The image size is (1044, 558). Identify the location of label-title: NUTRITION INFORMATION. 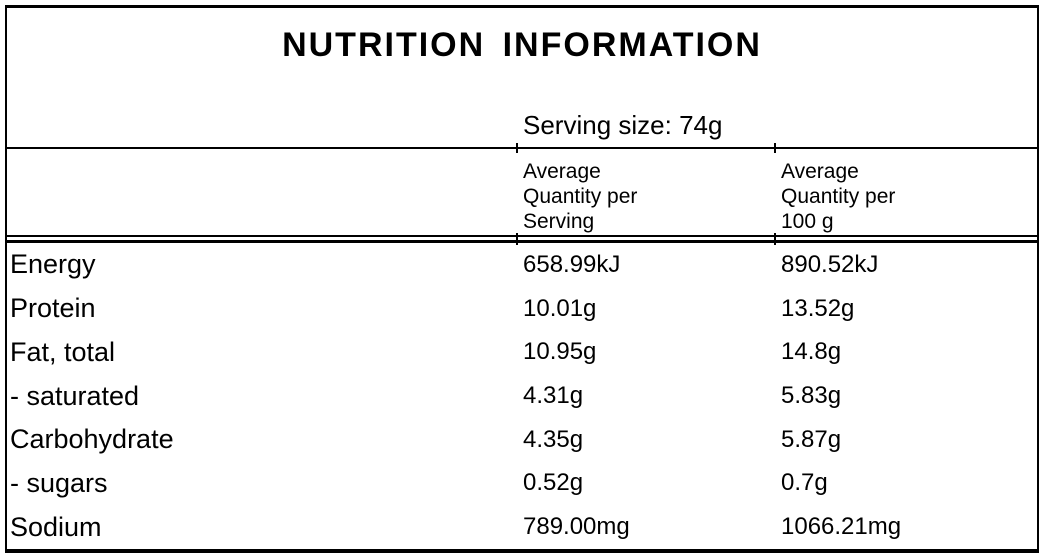
(522, 45).